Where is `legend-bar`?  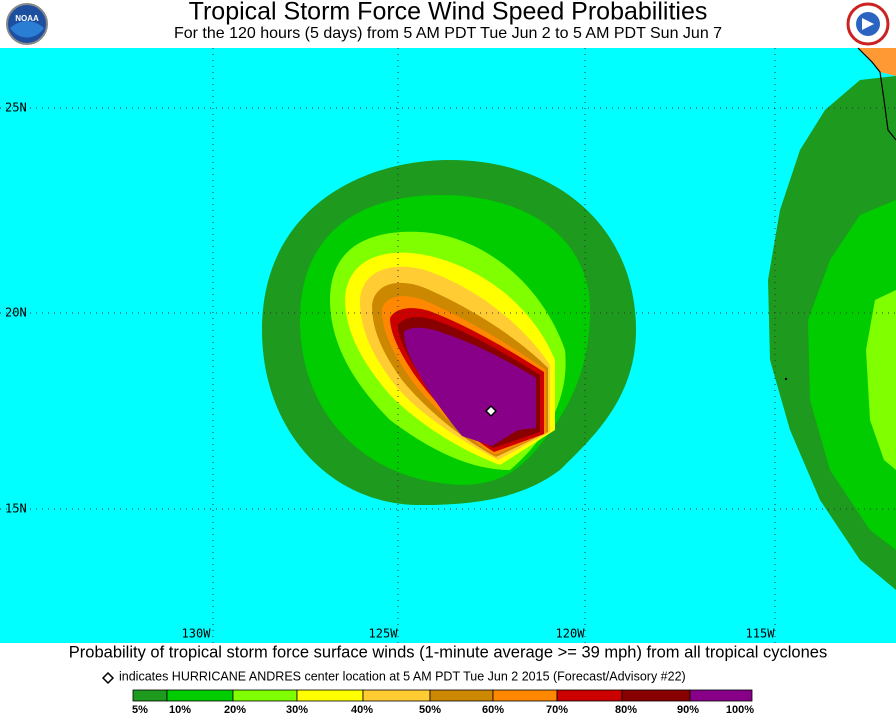
legend-bar is located at coordinates (442, 695).